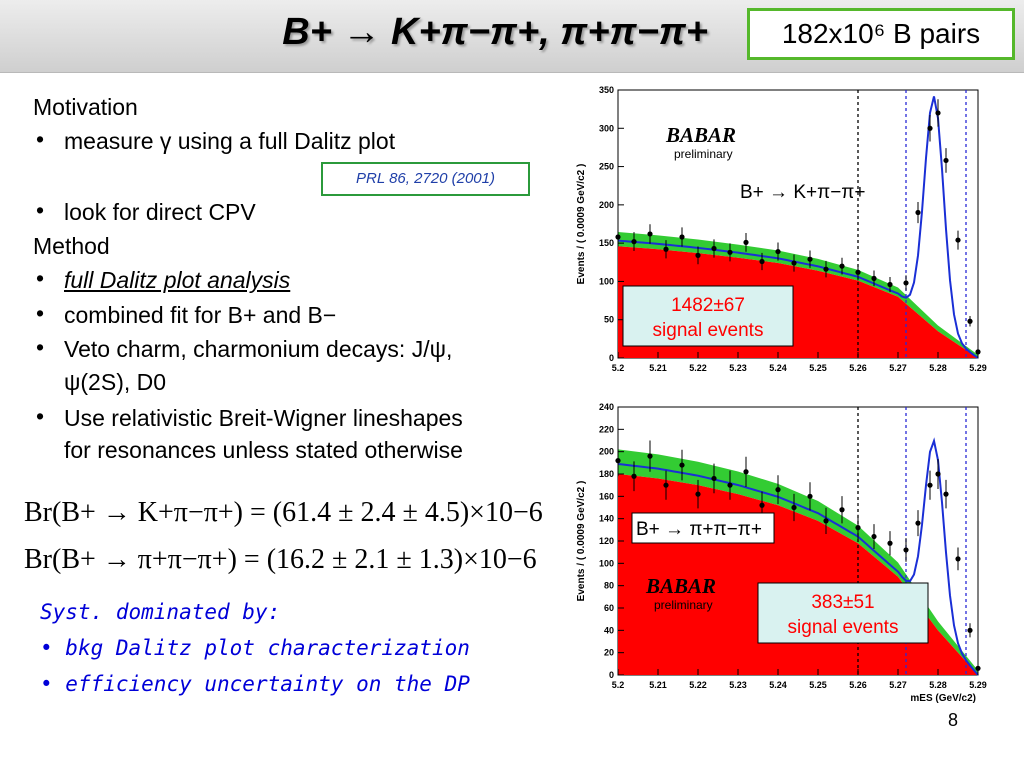  Describe the element at coordinates (115, 382) in the screenshot. I see `bullet-veto-line2: ψ(2S), D0` at that location.